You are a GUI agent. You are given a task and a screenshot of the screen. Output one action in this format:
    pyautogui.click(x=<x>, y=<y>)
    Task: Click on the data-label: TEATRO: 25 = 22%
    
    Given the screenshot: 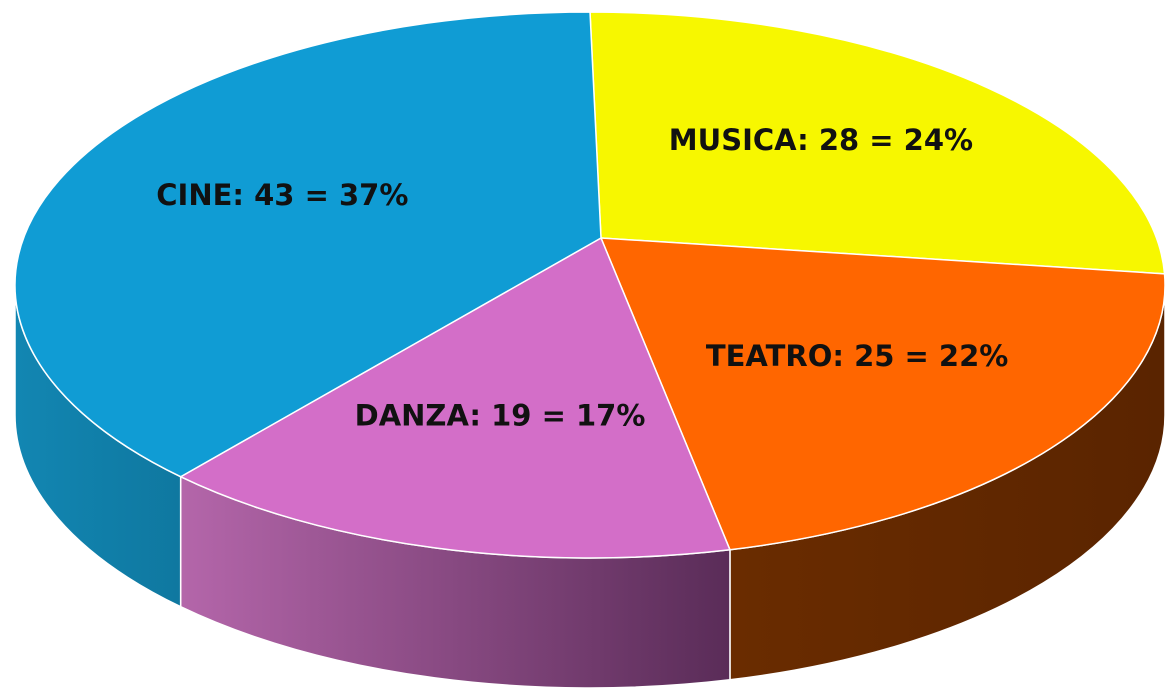 What is the action you would take?
    pyautogui.click(x=857, y=356)
    